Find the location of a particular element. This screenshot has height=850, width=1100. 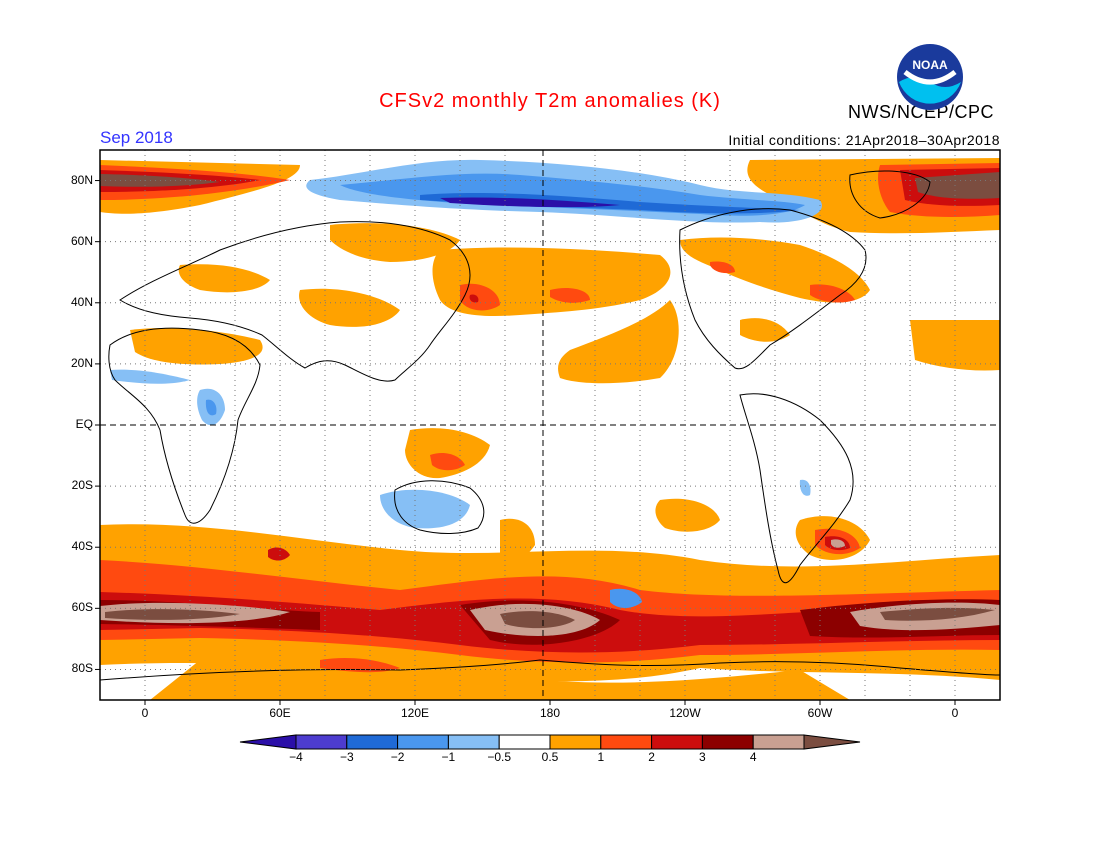

colorbar-label: −1 is located at coordinates (448, 757).